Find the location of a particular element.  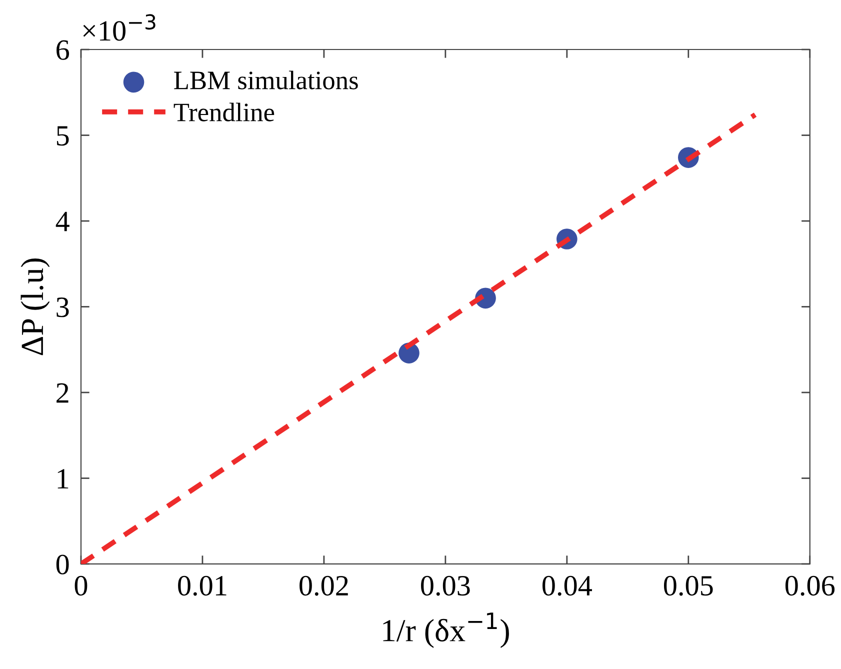

y-tick-label: 5 is located at coordinates (62, 136).